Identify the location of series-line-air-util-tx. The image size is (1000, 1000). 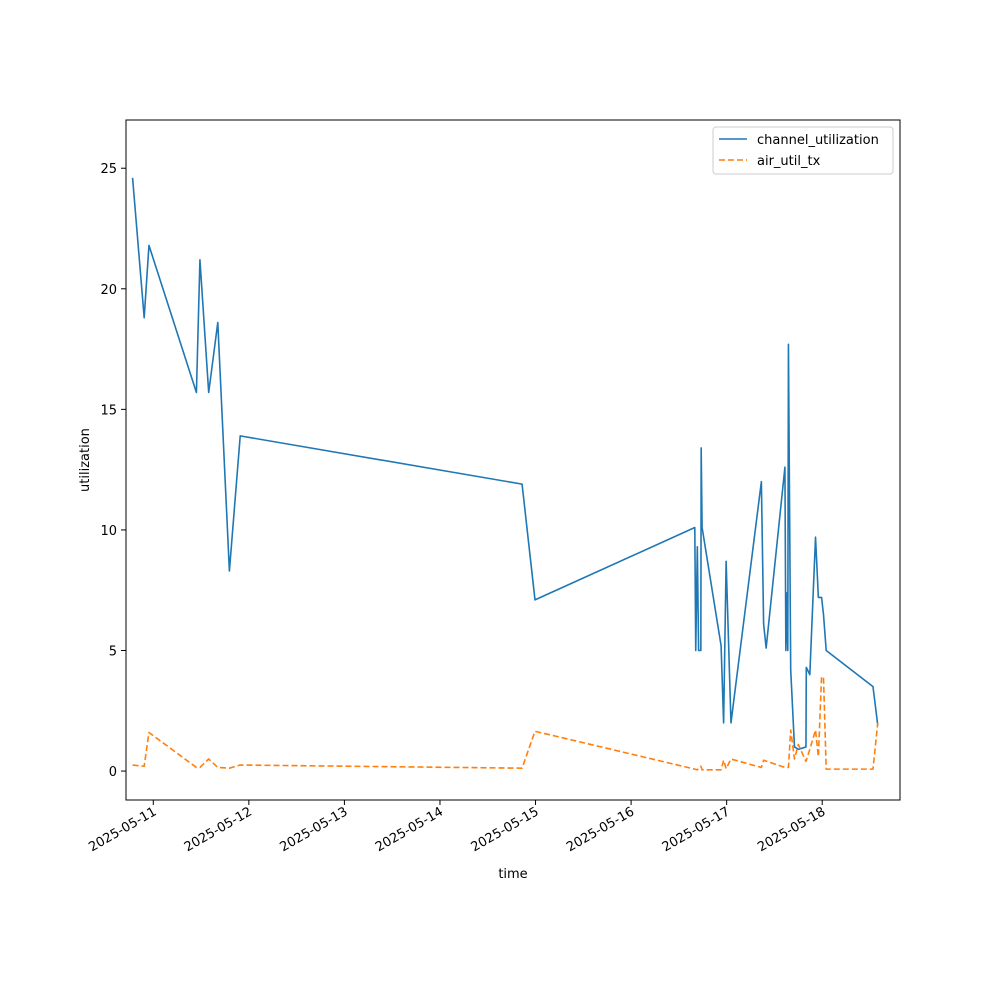
(505, 723).